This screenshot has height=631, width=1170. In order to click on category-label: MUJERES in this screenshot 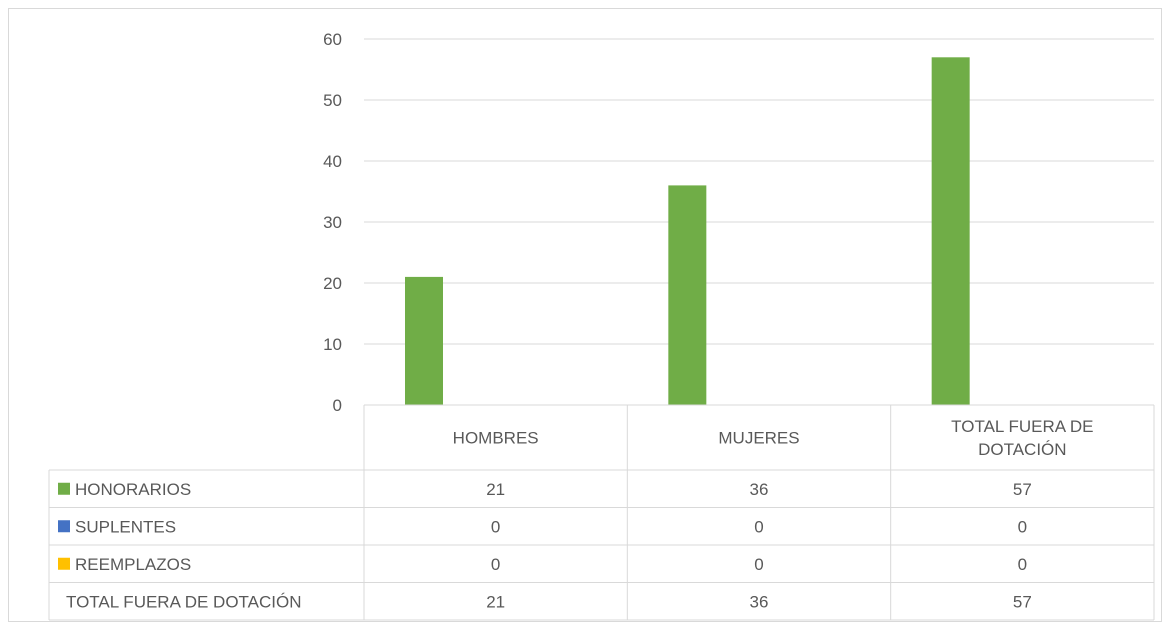, I will do `click(758, 438)`.